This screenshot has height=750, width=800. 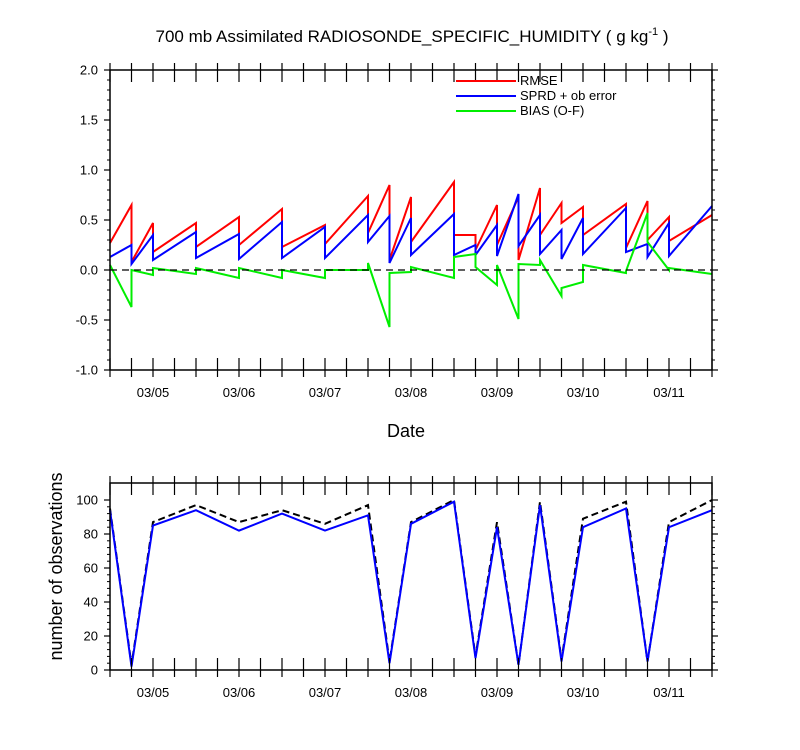 I want to click on chart-title-exponent: -1, so click(x=653, y=32).